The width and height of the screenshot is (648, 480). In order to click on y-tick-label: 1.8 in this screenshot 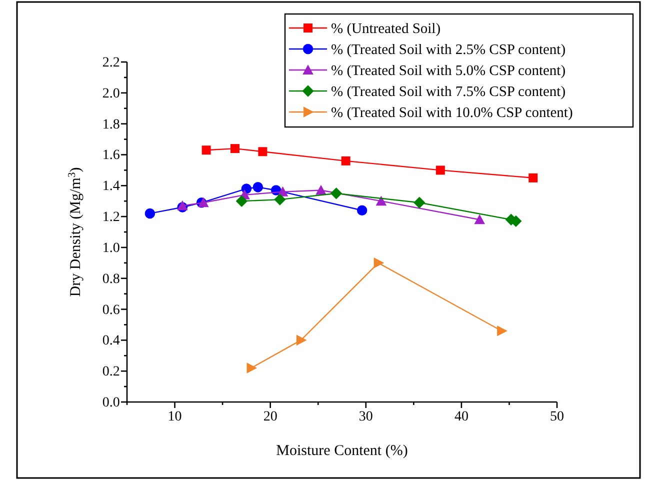, I will do `click(111, 124)`.